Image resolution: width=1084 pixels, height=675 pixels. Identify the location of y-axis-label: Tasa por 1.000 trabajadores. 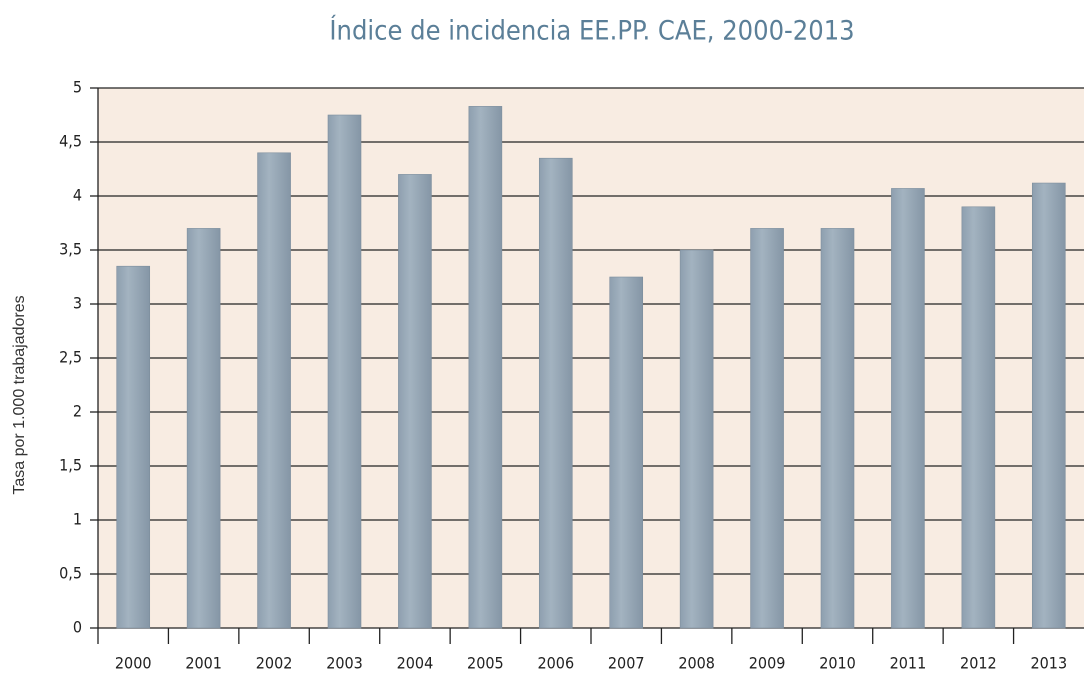
(19, 394).